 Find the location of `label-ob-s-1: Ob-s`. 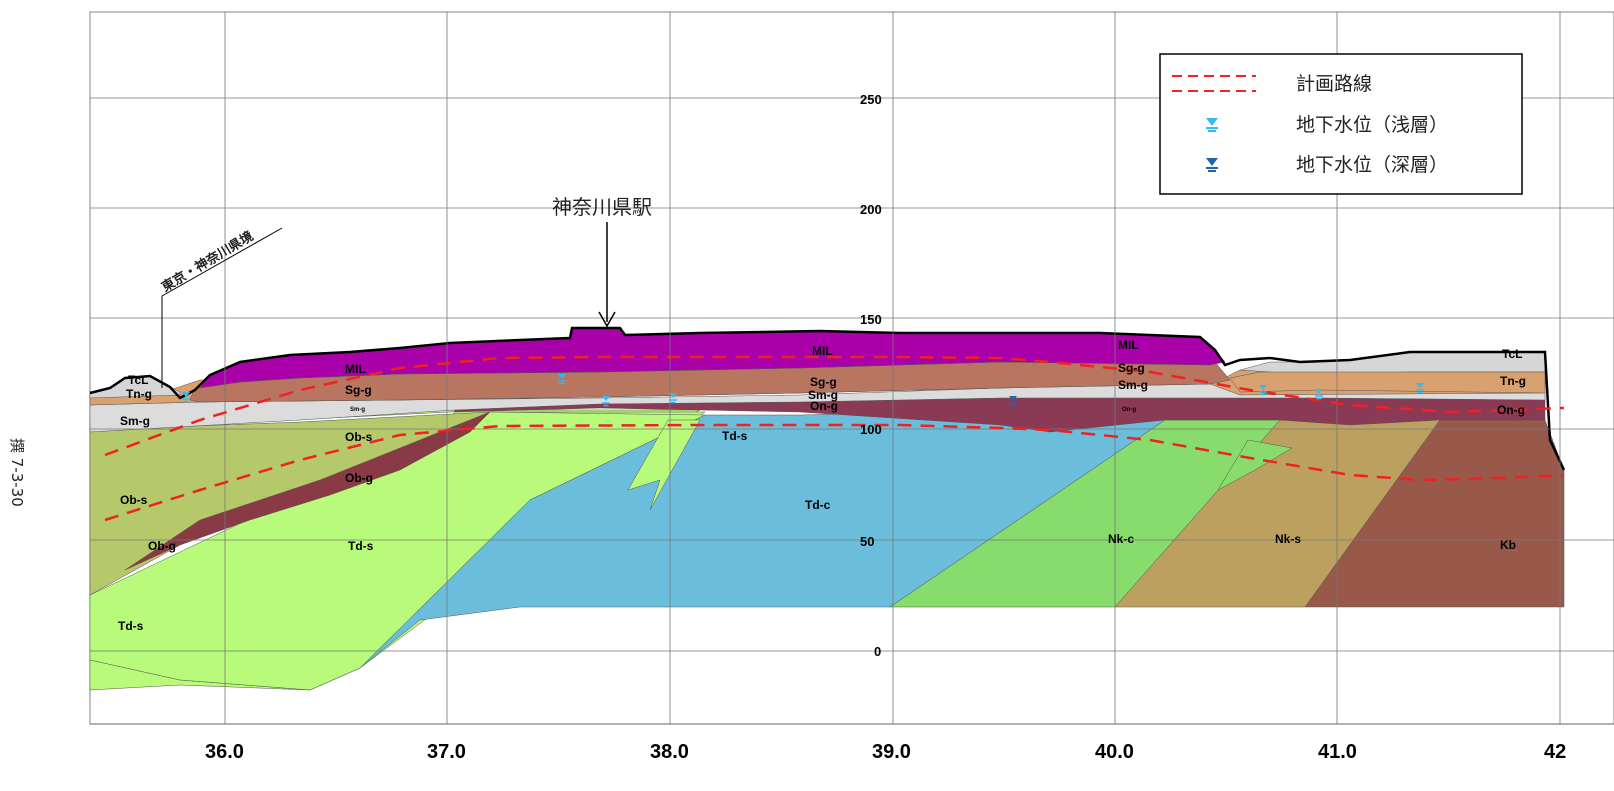

label-ob-s-1: Ob-s is located at coordinates (359, 437).